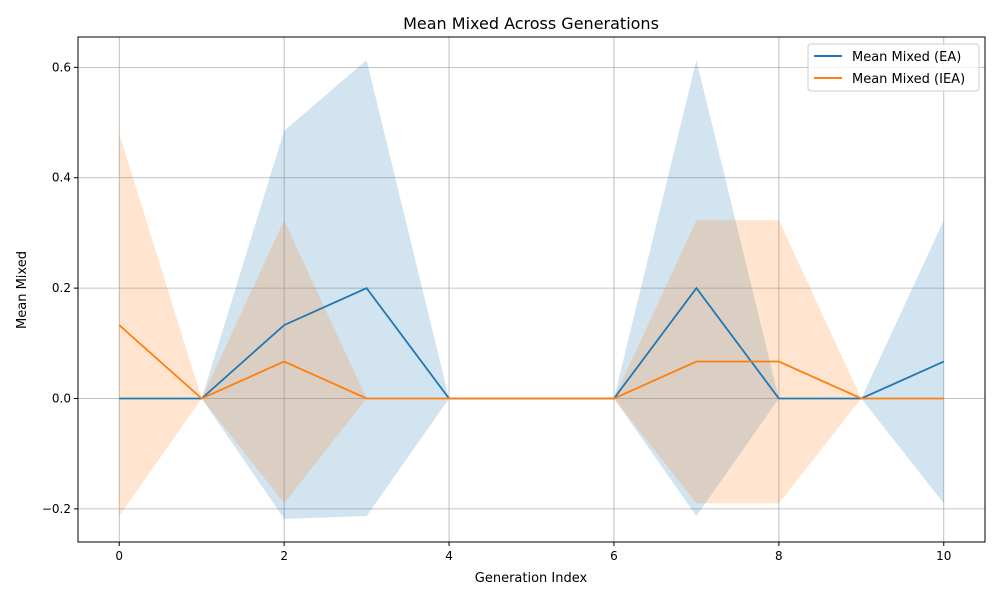  I want to click on x-tick-label: 4, so click(449, 556).